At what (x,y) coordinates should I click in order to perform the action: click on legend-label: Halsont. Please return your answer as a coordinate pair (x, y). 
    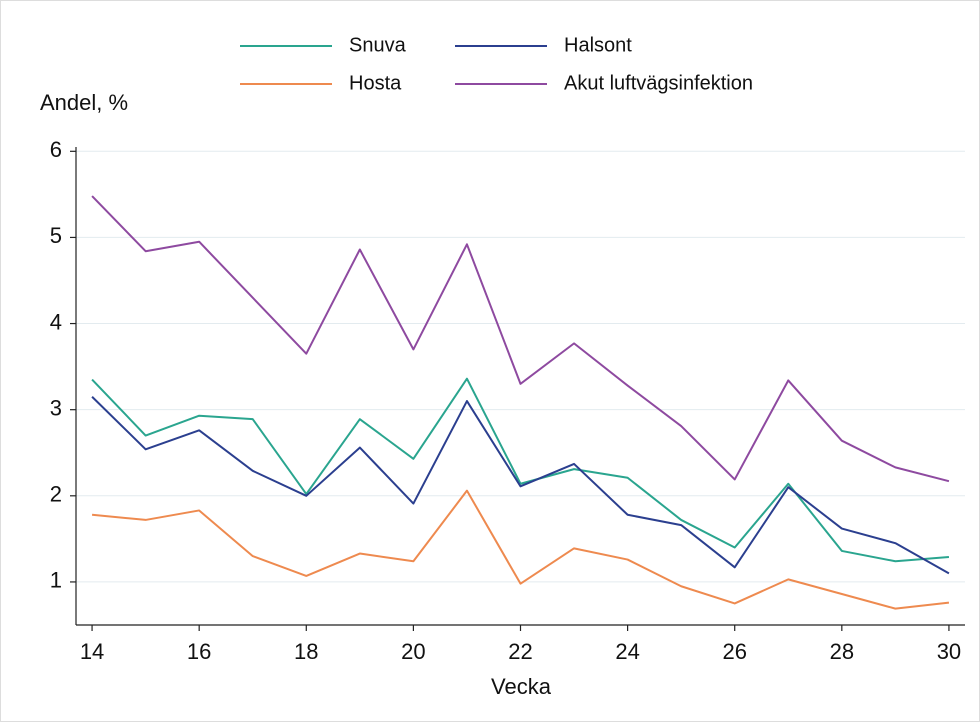
    Looking at the image, I should click on (598, 45).